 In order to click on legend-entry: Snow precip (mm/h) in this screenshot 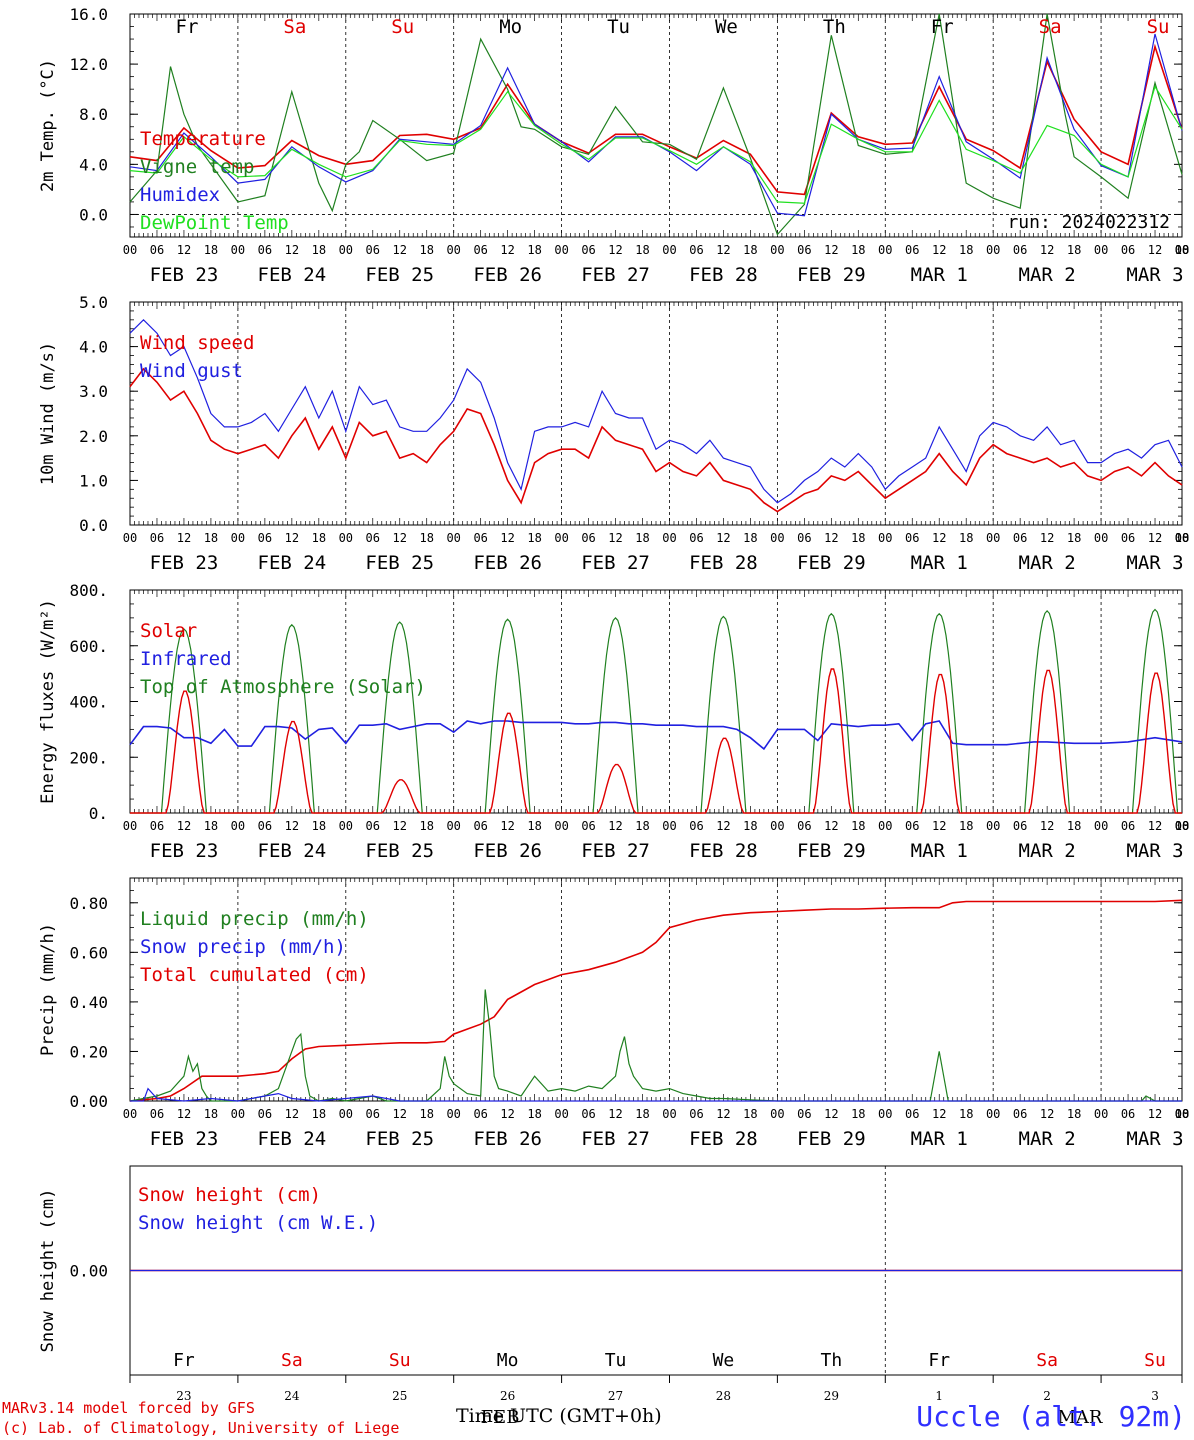, I will do `click(243, 947)`.